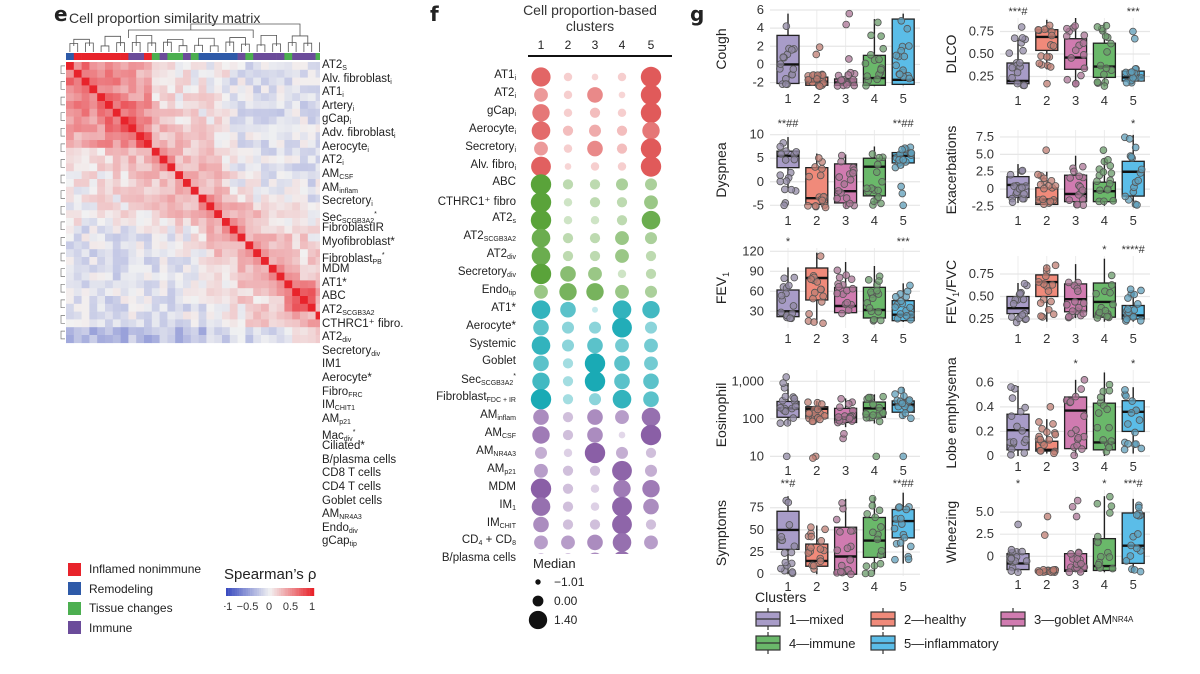 This screenshot has width=1200, height=674. I want to click on row-label-text: AM, so click(331, 187).